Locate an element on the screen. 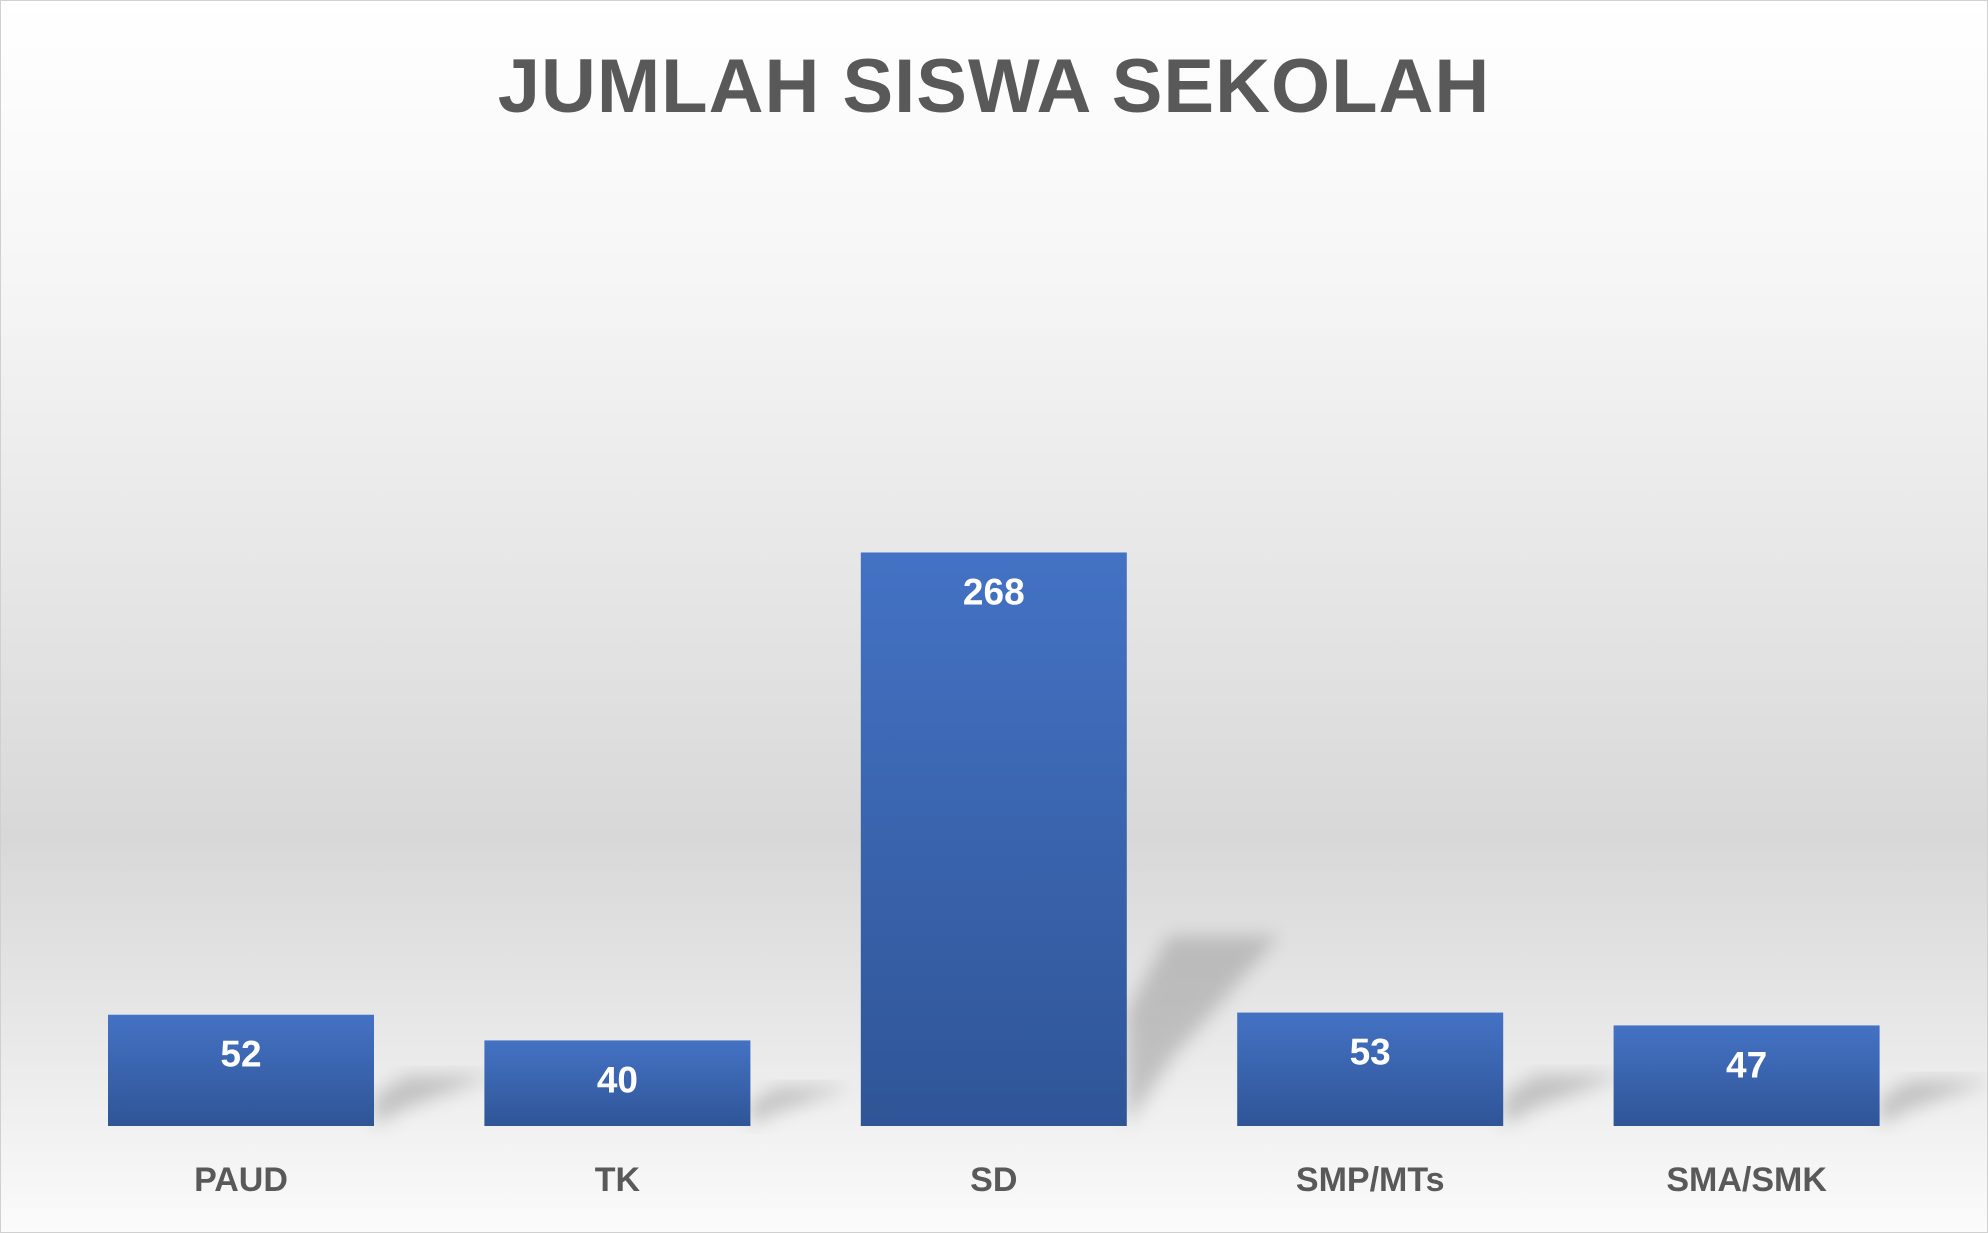 This screenshot has width=1988, height=1233. bar-tk is located at coordinates (617, 1083).